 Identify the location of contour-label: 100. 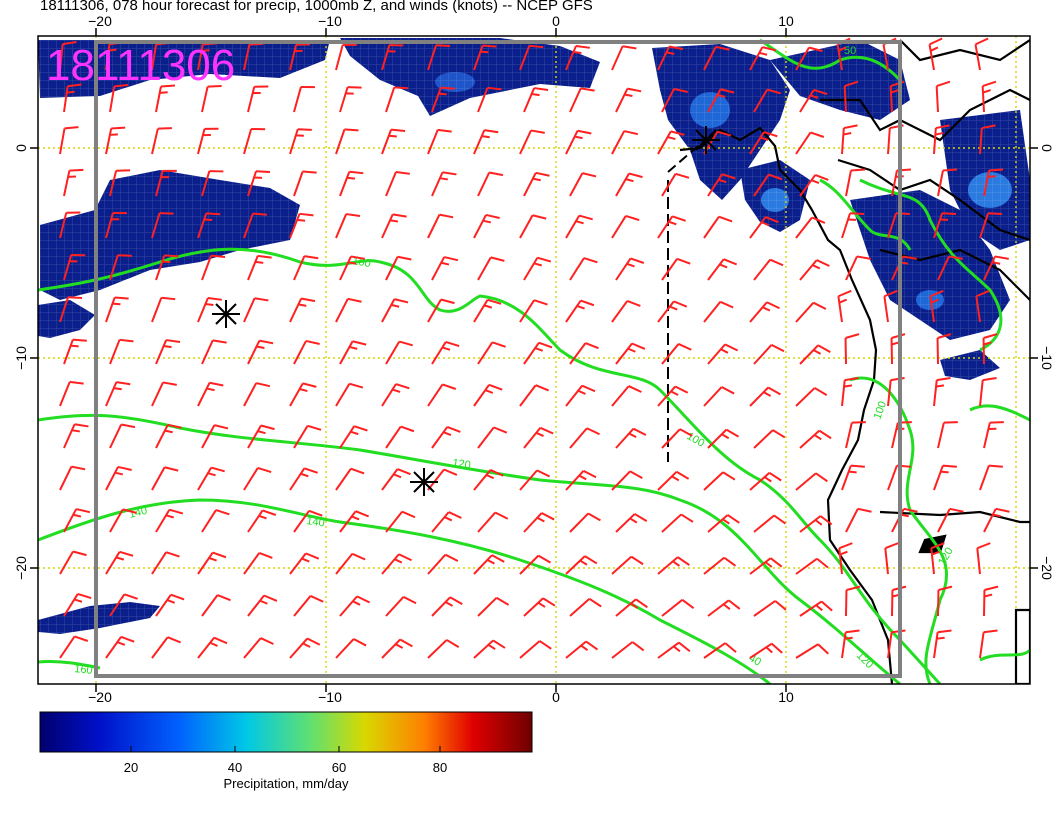
(881, 410).